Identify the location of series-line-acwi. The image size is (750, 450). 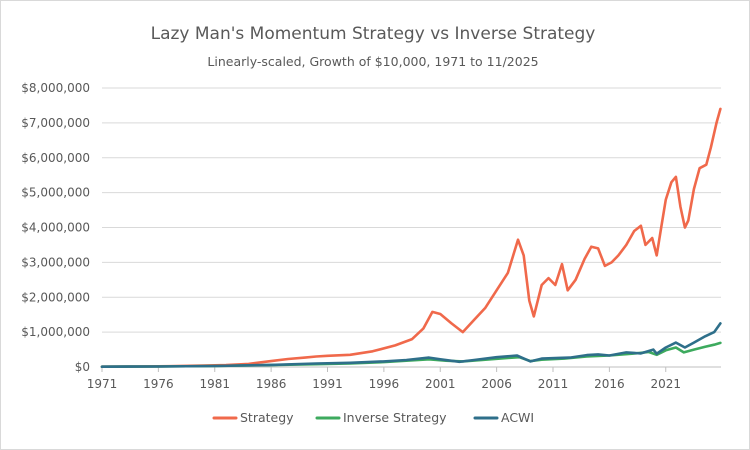
(411, 345).